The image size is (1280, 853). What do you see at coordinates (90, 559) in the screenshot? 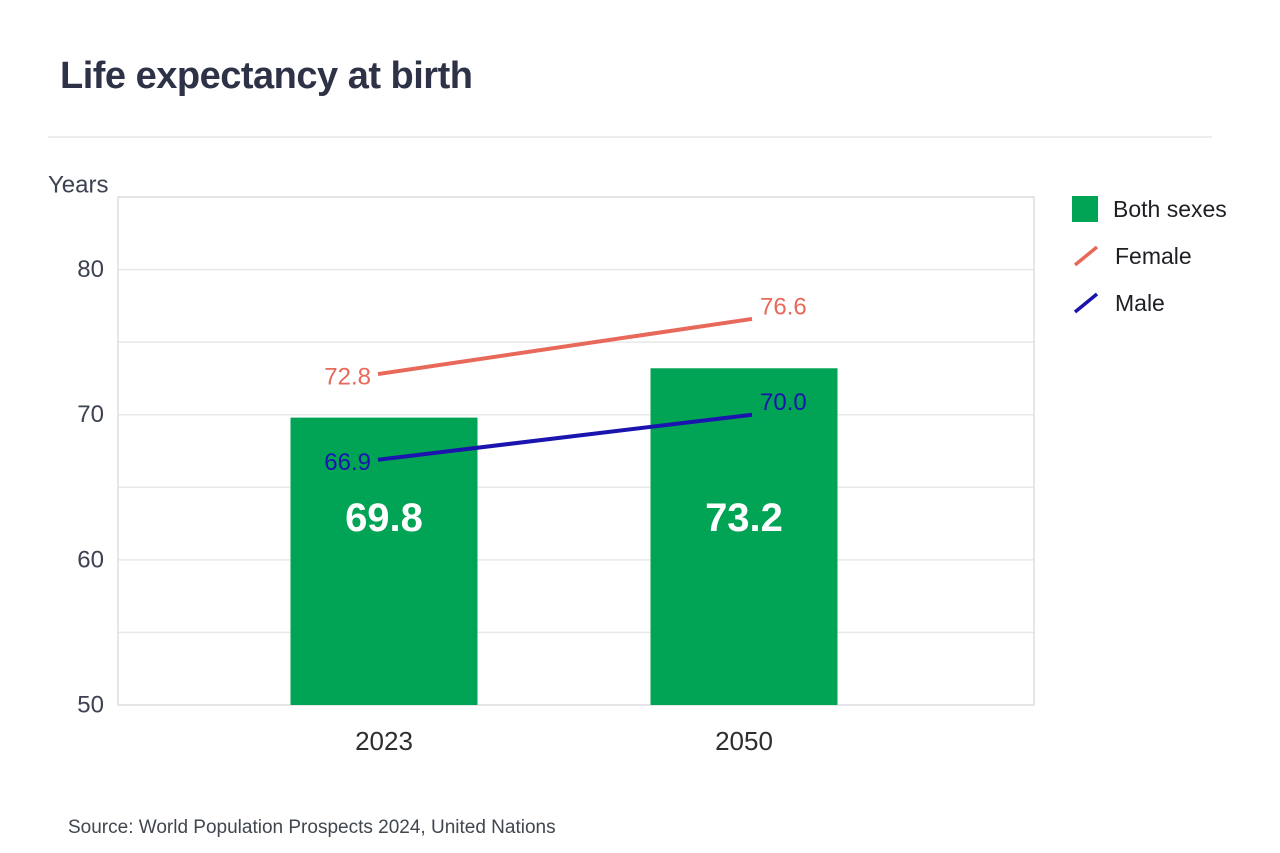
I see `y-tick-label-60: 60` at bounding box center [90, 559].